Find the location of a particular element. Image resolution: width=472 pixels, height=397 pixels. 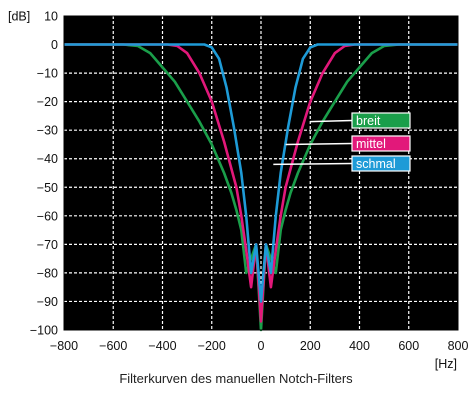

legend-leader-mittel is located at coordinates (319, 144).